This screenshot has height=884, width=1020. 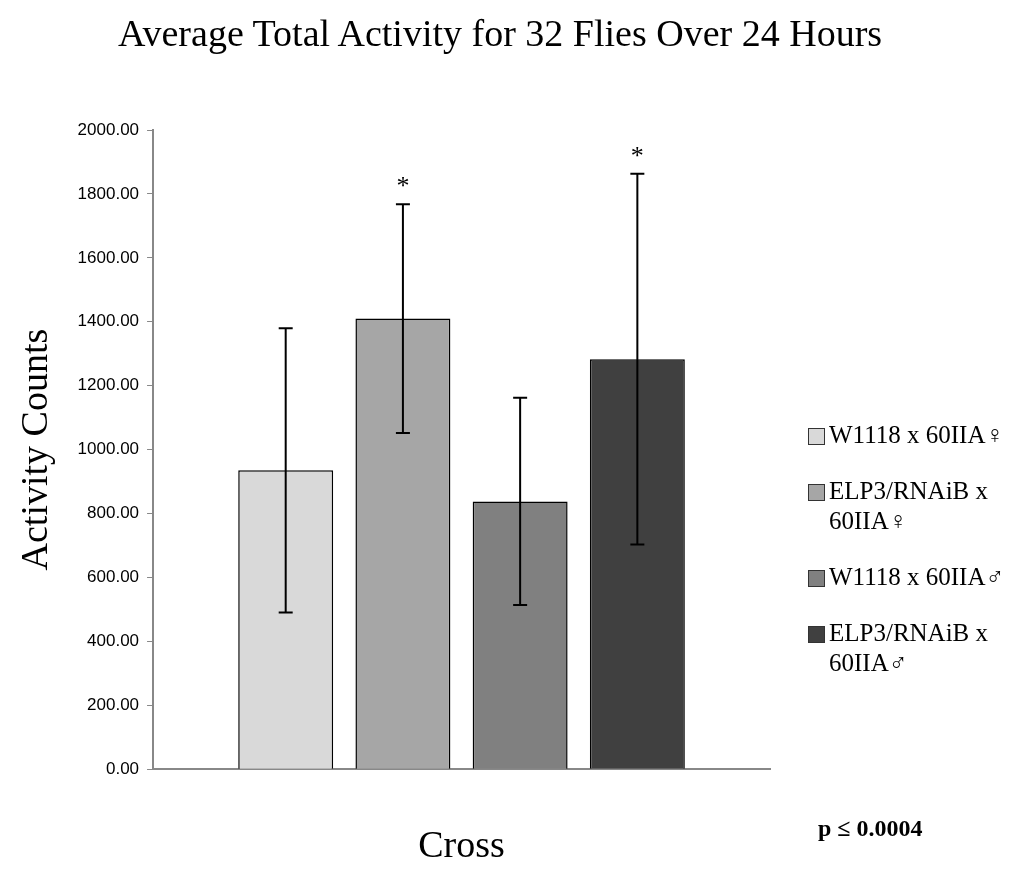 I want to click on y-tick-label: 800.00, so click(x=113, y=513).